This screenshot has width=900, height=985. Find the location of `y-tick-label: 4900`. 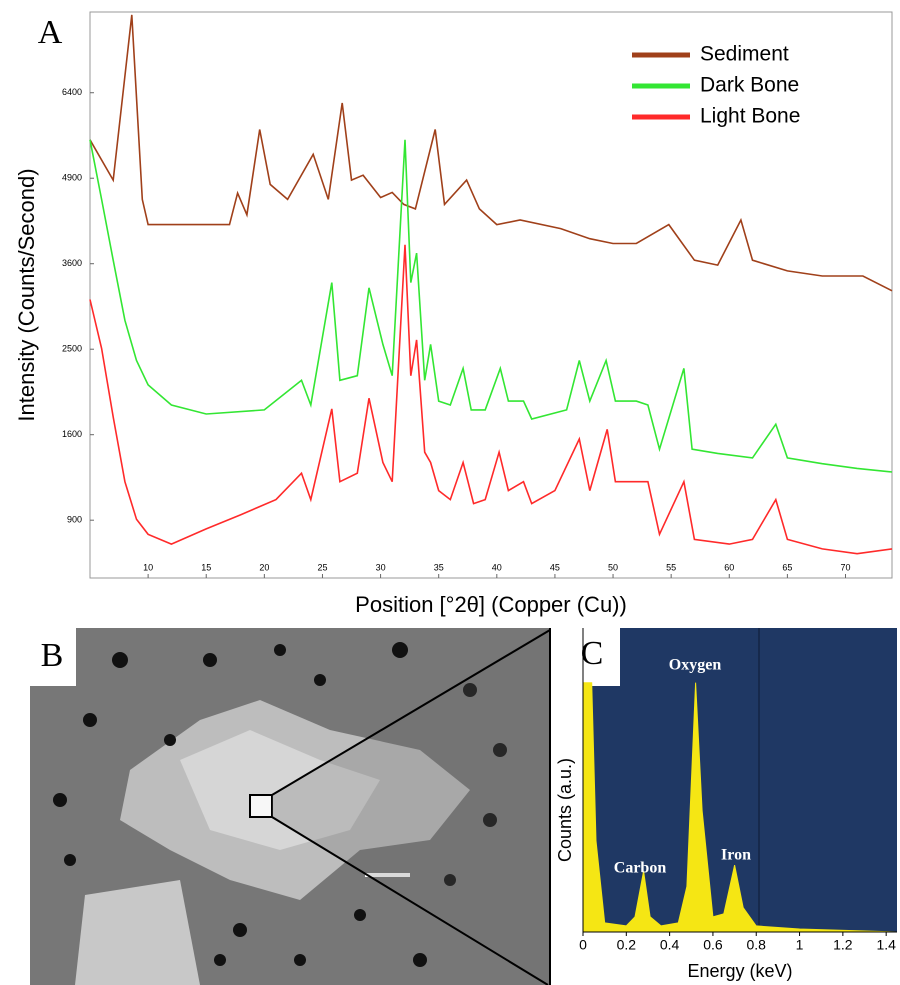

y-tick-label: 4900 is located at coordinates (72, 178).